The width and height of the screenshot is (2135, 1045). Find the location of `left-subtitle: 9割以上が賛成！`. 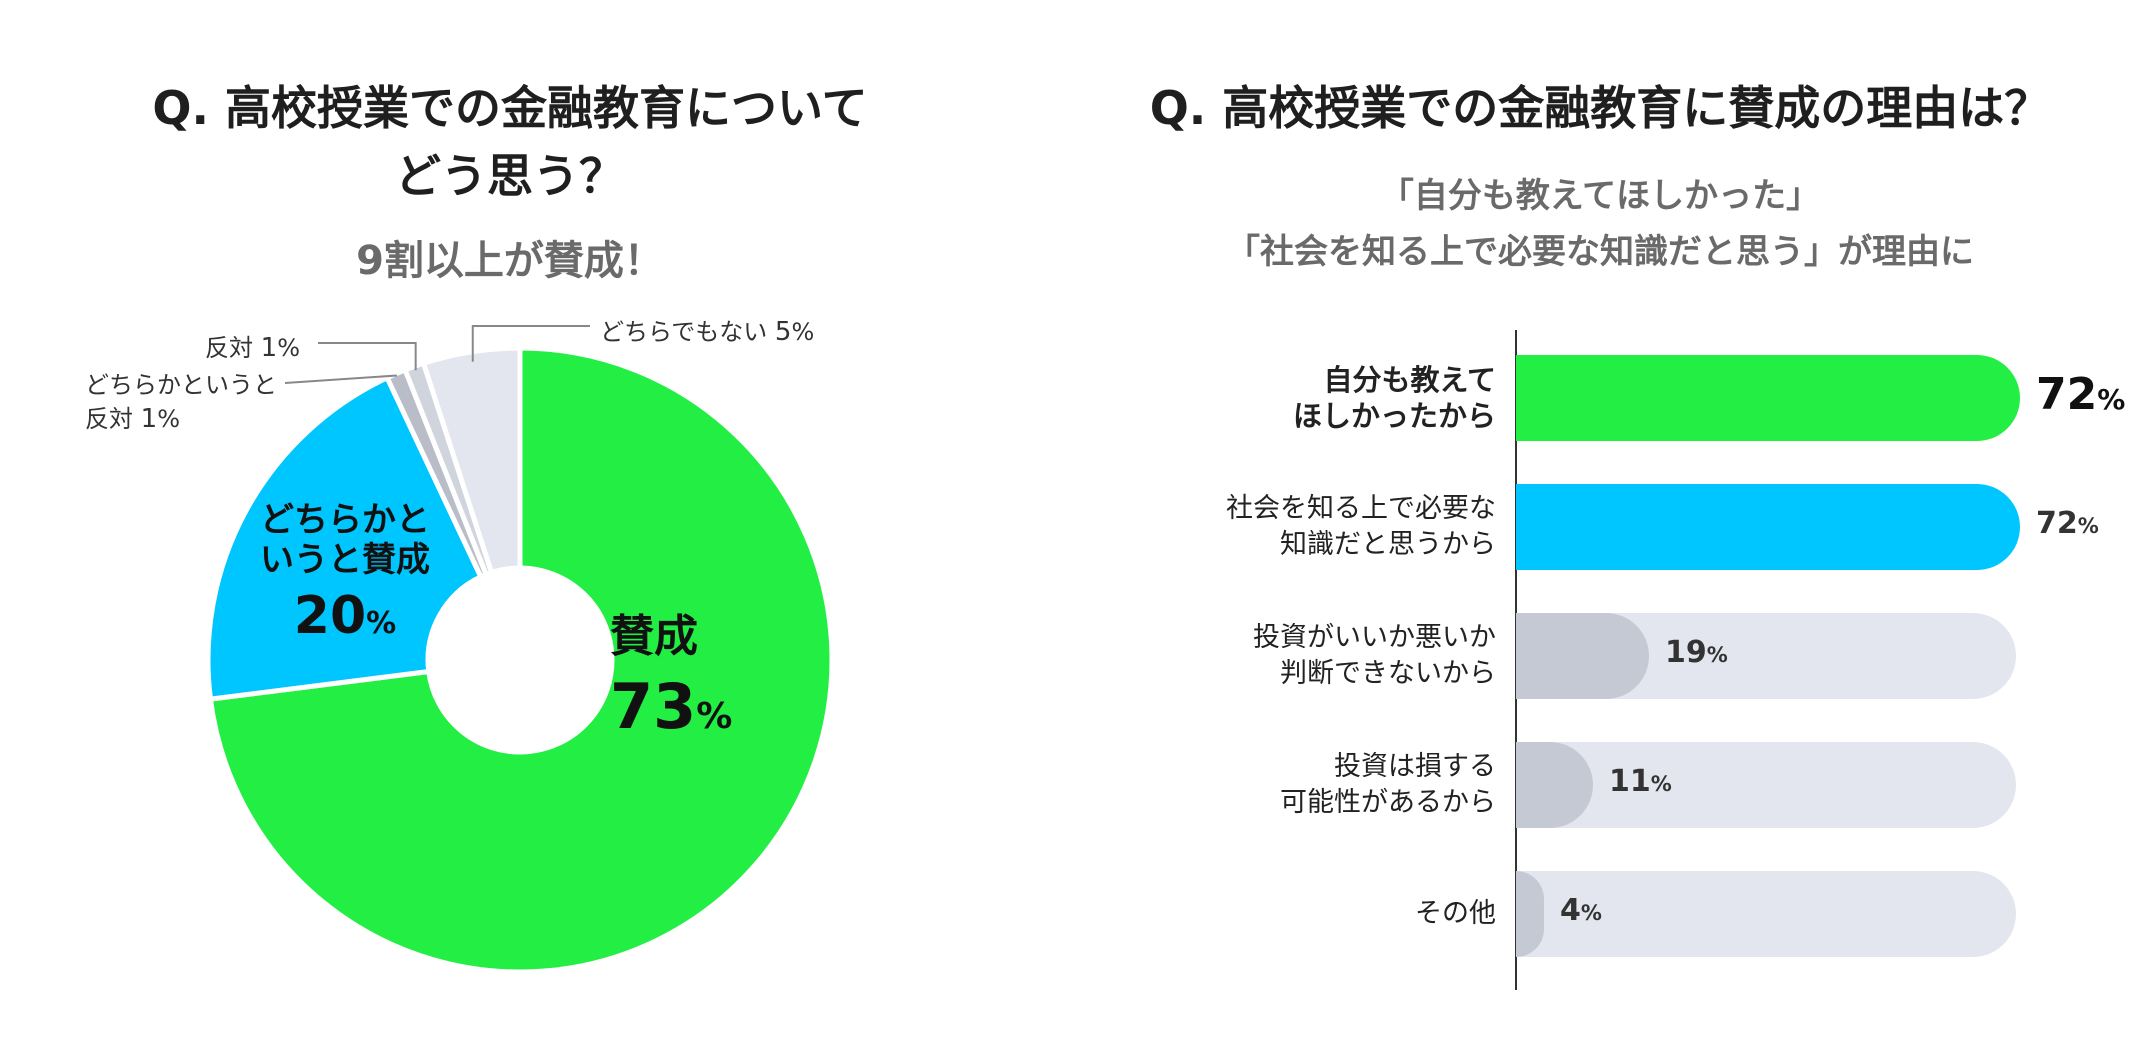

left-subtitle: 9割以上が賛成！ is located at coordinates (510, 261).